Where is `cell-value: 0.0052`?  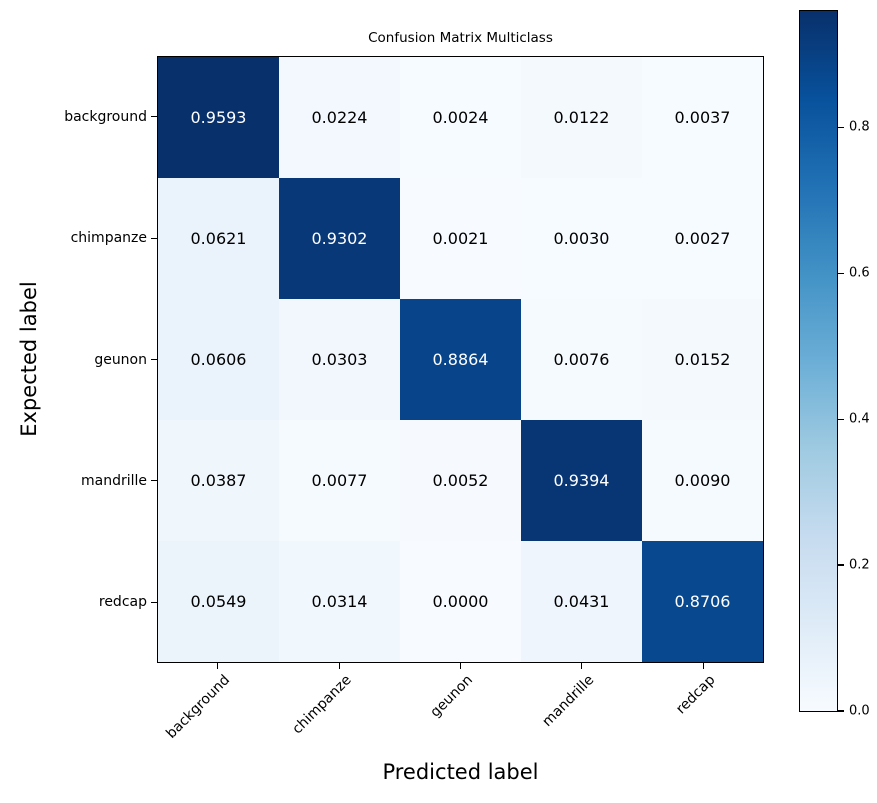
cell-value: 0.0052 is located at coordinates (460, 480).